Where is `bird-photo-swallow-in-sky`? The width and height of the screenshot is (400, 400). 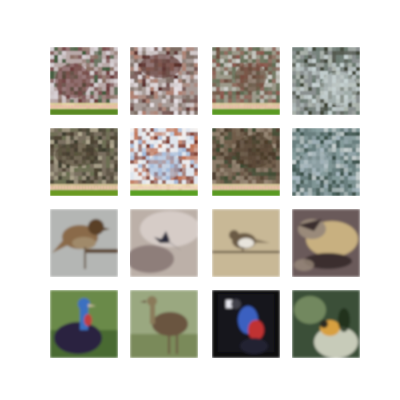
bird-photo-swallow-in-sky is located at coordinates (164, 243).